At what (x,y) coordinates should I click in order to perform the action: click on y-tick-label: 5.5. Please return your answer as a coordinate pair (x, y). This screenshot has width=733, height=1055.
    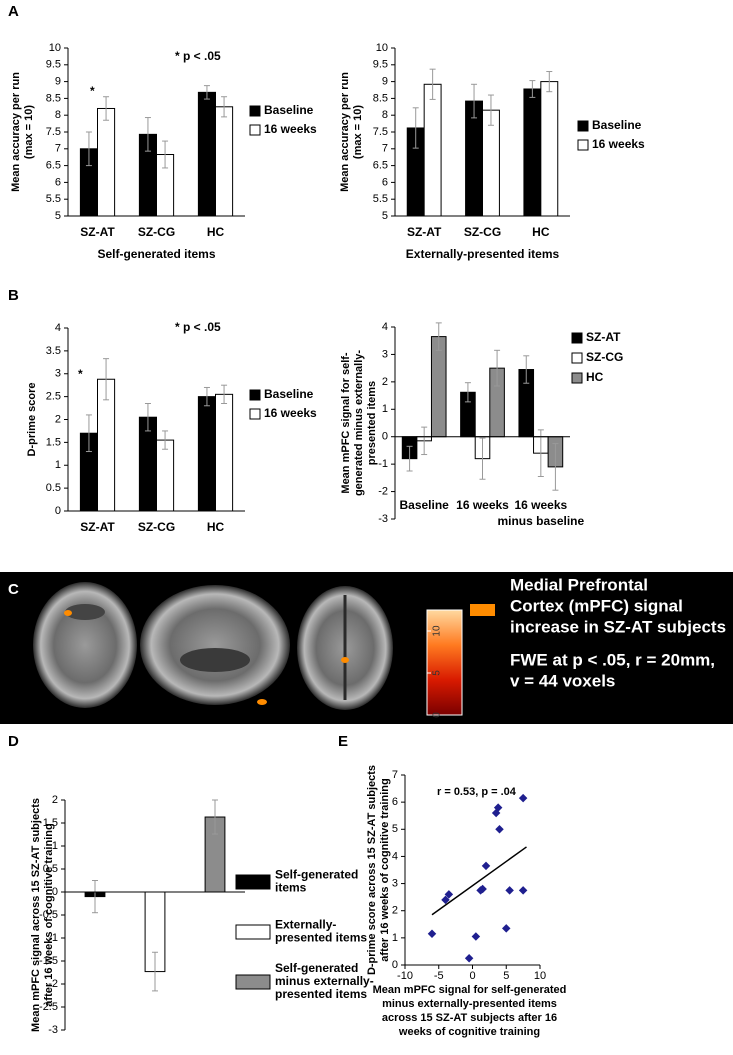
    Looking at the image, I should click on (380, 199).